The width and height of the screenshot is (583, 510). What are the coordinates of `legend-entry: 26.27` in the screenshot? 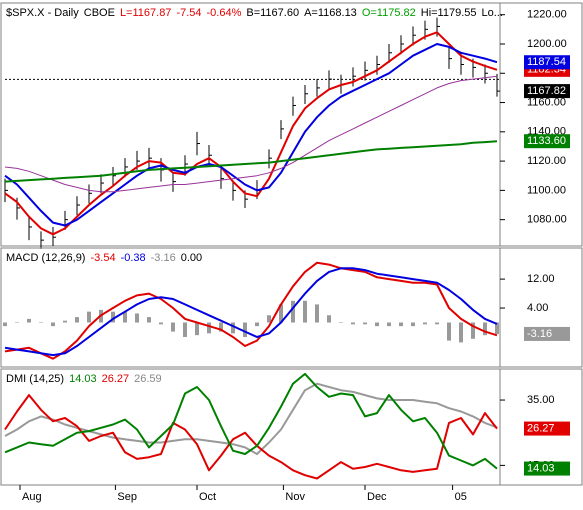 It's located at (116, 379).